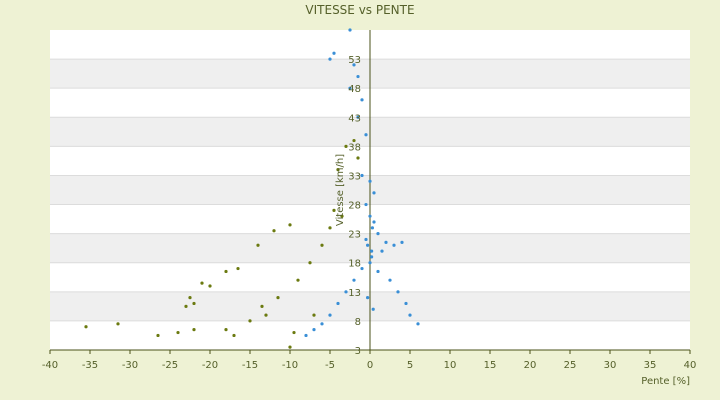 The image size is (720, 400). What do you see at coordinates (358, 322) in the screenshot?
I see `y-tick-label: 8` at bounding box center [358, 322].